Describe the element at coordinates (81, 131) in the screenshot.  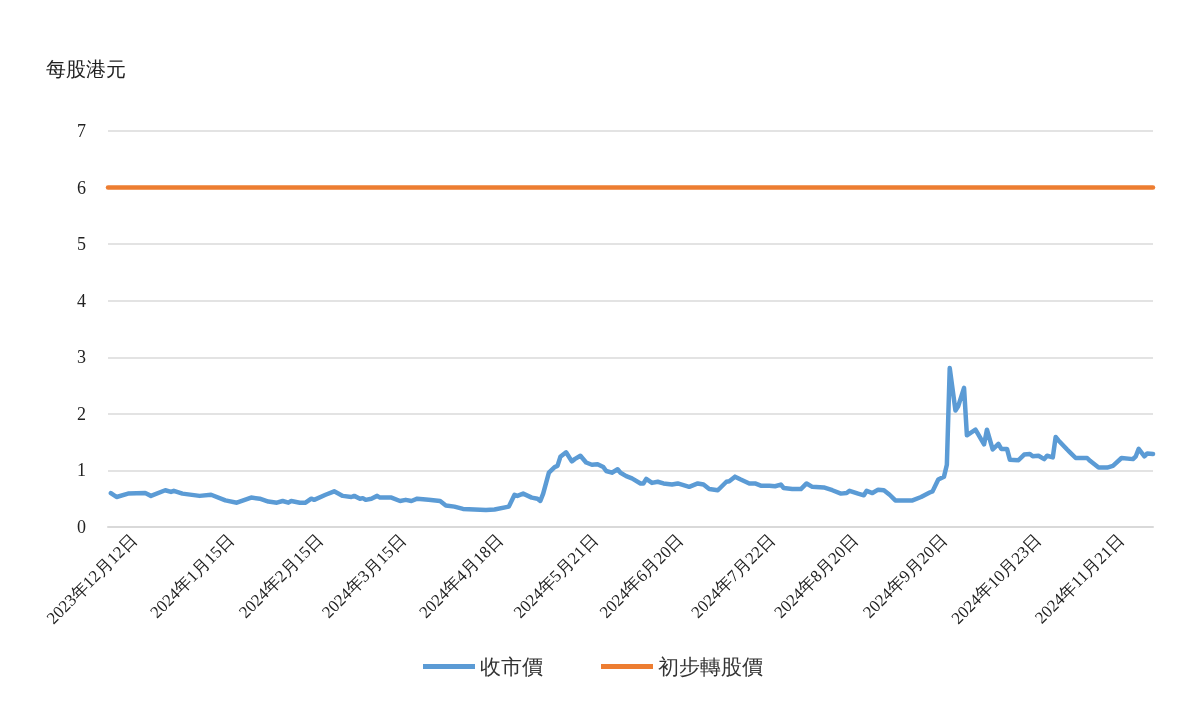
I see `y-tick-label: 7` at that location.